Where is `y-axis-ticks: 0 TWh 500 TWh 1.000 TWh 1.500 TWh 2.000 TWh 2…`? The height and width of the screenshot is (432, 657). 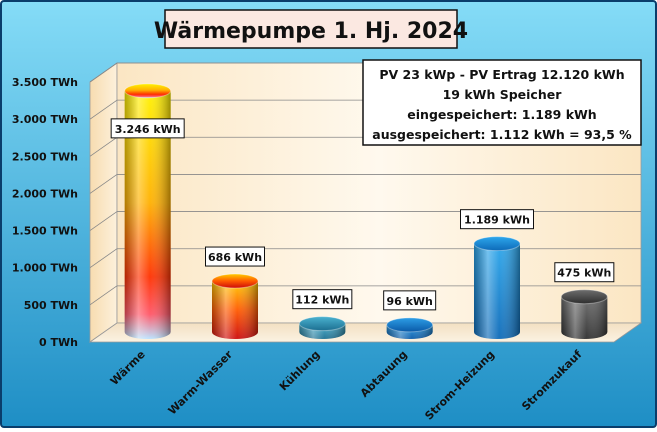
y-axis-ticks: 0 TWh 500 TWh 1.000 TWh 1.500 TWh 2.000 TWh 2… is located at coordinates (45, 212).